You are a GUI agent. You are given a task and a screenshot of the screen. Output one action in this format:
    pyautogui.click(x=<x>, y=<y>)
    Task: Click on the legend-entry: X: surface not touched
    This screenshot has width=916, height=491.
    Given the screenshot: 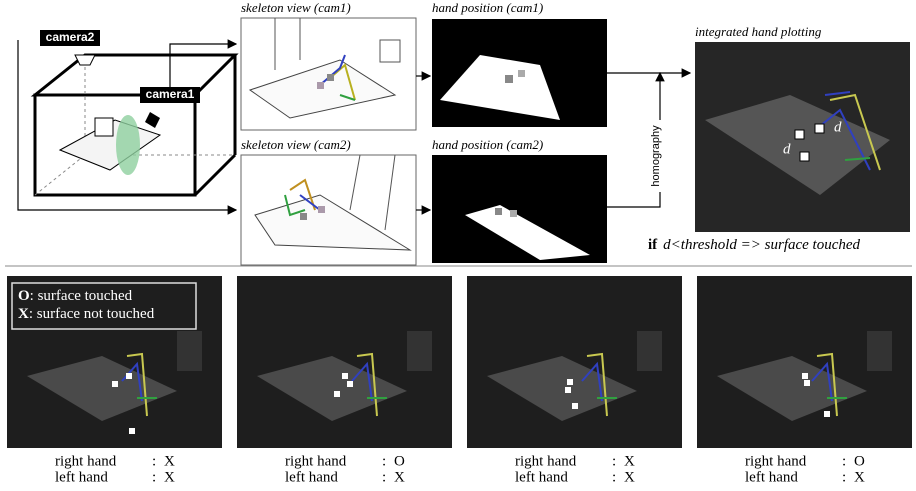 What is the action you would take?
    pyautogui.click(x=86, y=314)
    